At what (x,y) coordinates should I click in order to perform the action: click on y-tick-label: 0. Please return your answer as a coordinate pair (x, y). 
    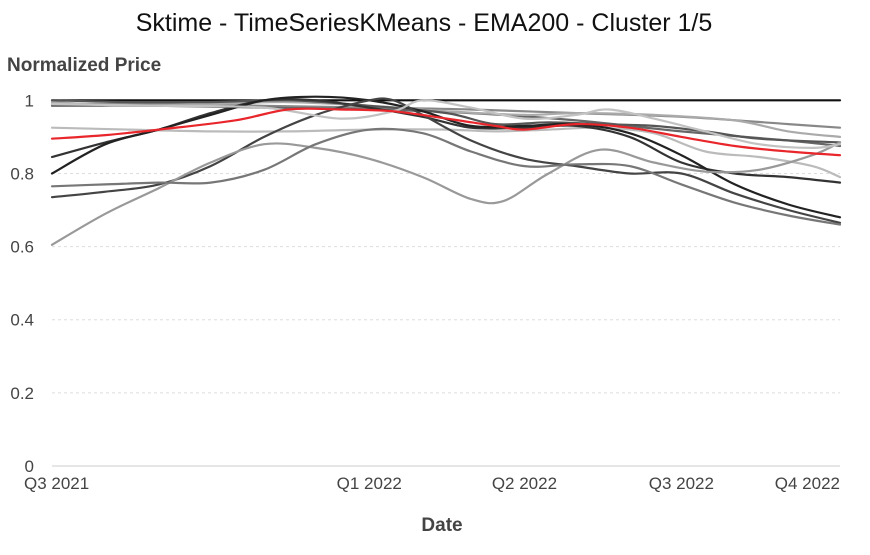
    Looking at the image, I should click on (29, 466).